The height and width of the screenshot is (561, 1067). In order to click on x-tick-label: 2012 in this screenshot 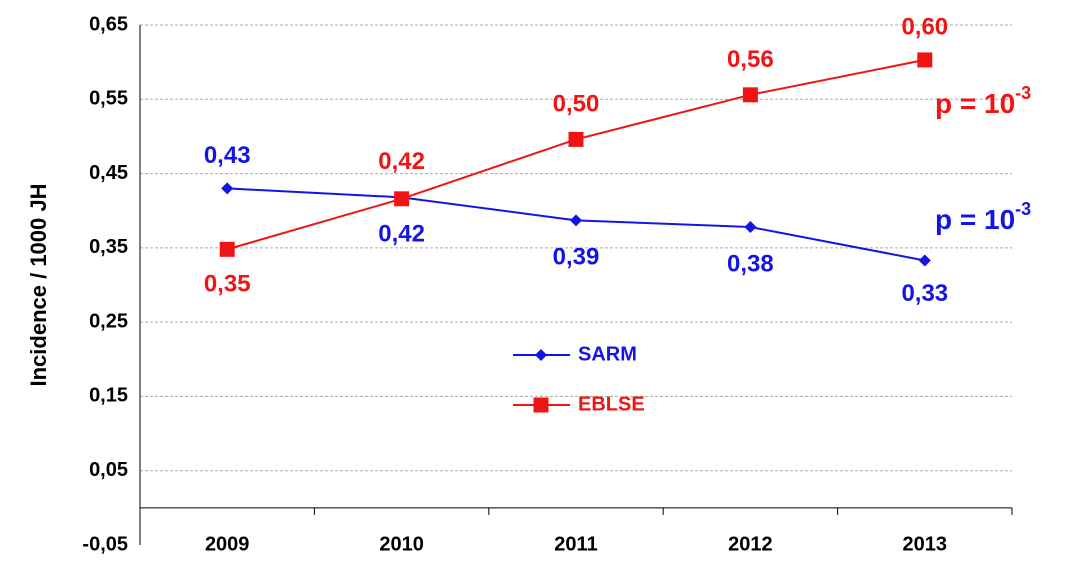, I will do `click(750, 544)`.